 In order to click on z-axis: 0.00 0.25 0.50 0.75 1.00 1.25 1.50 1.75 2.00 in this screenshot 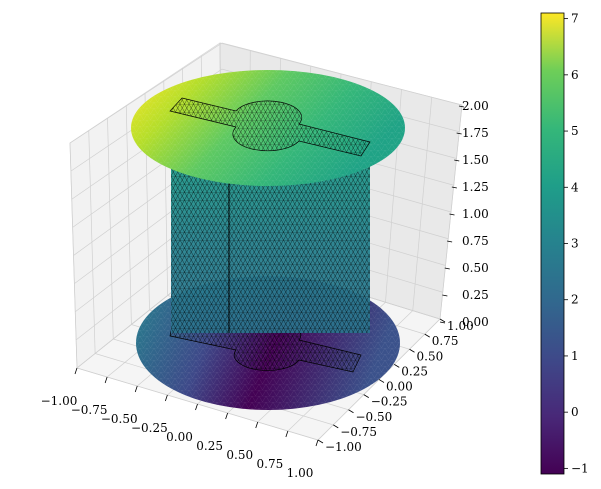, I will do `click(464, 214)`.